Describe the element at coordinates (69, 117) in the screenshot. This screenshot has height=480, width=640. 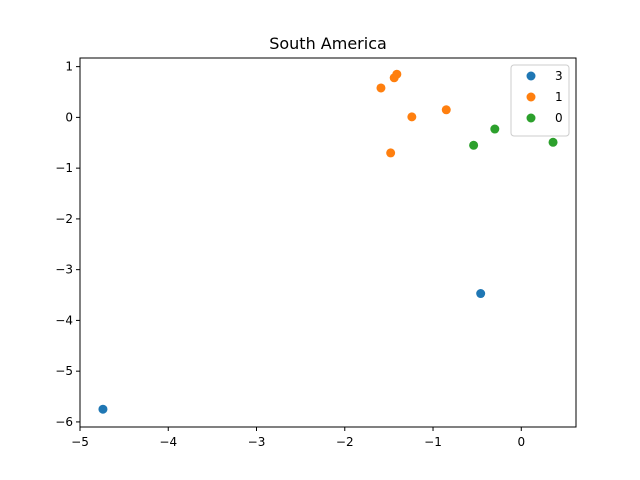
I see `y-tick-label: 0` at that location.